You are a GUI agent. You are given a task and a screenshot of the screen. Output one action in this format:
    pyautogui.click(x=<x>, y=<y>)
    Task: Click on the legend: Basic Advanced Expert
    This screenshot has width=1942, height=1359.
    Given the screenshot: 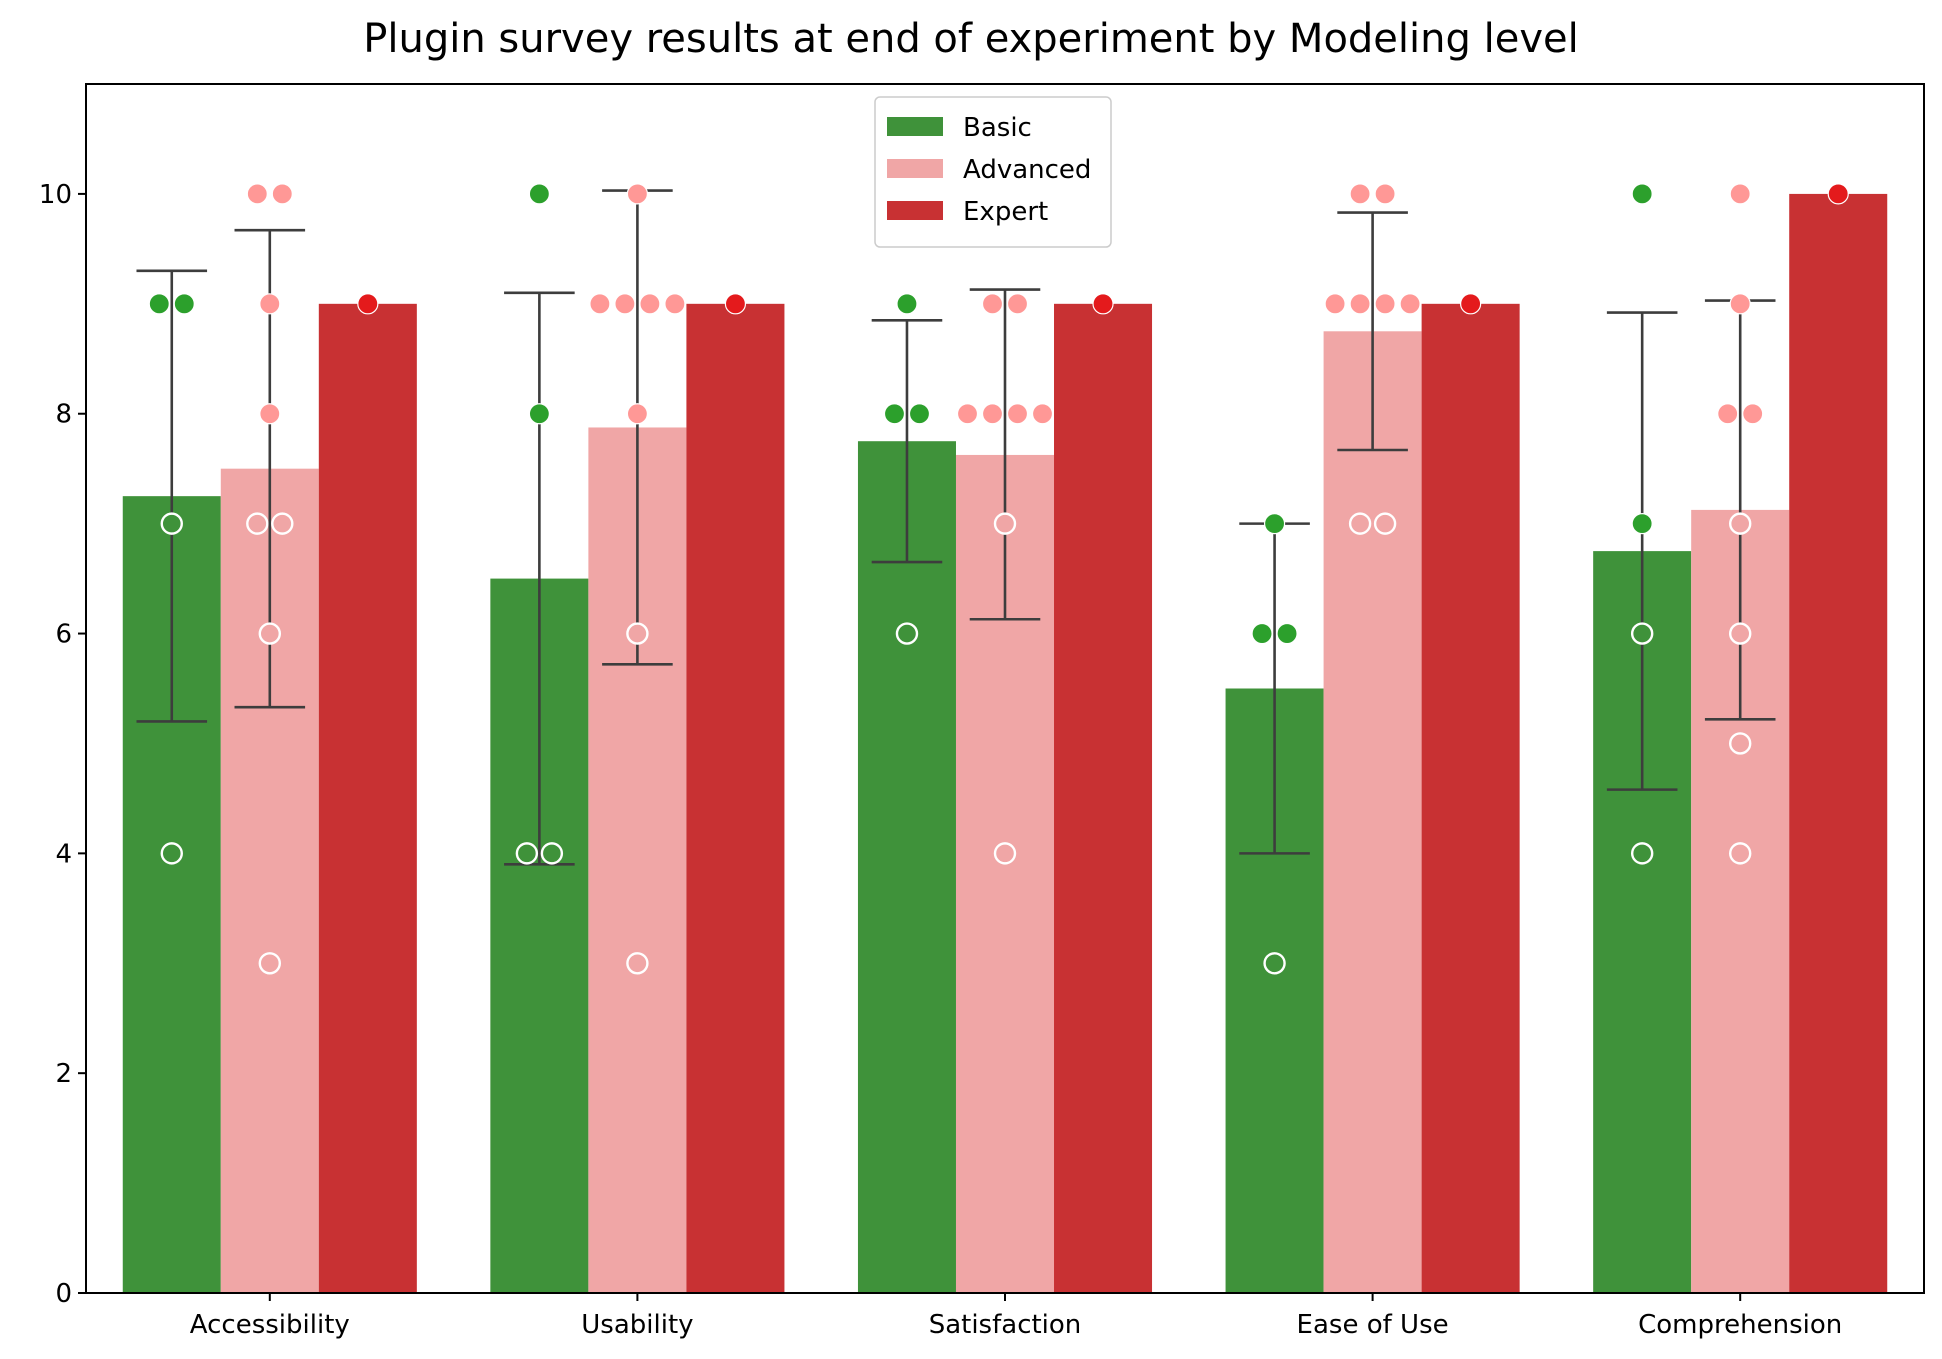 What is the action you would take?
    pyautogui.click(x=993, y=172)
    